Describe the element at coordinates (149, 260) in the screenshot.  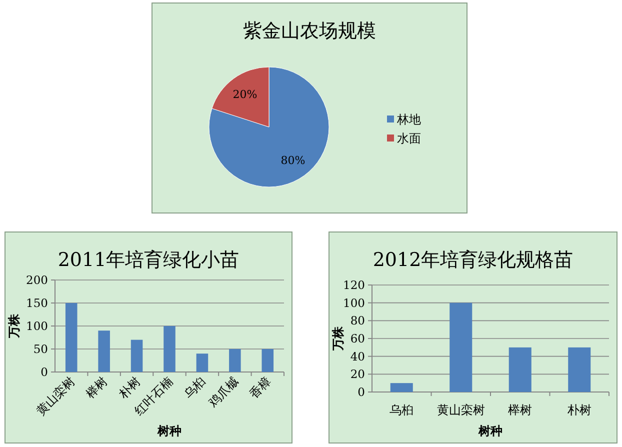
I see `chart-title: 2011年培育绿化小苗` at that location.